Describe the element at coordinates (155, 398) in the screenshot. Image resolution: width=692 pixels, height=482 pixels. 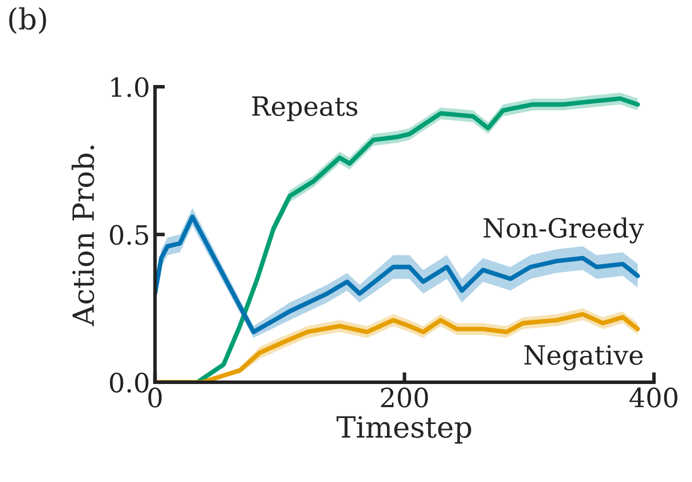
I see `x-tick-label: 0` at that location.